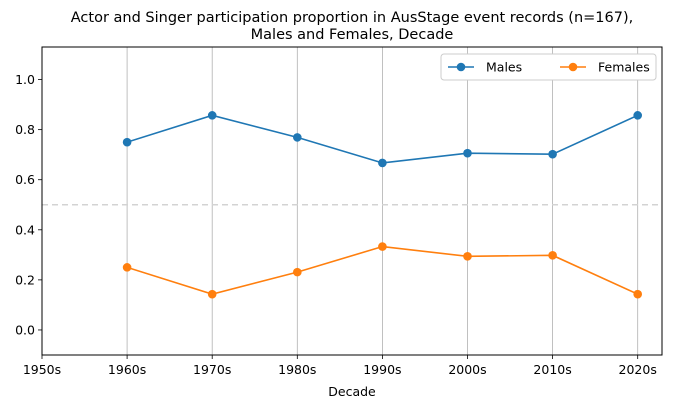  What do you see at coordinates (552, 369) in the screenshot?
I see `x-tick-label: 2010s` at bounding box center [552, 369].